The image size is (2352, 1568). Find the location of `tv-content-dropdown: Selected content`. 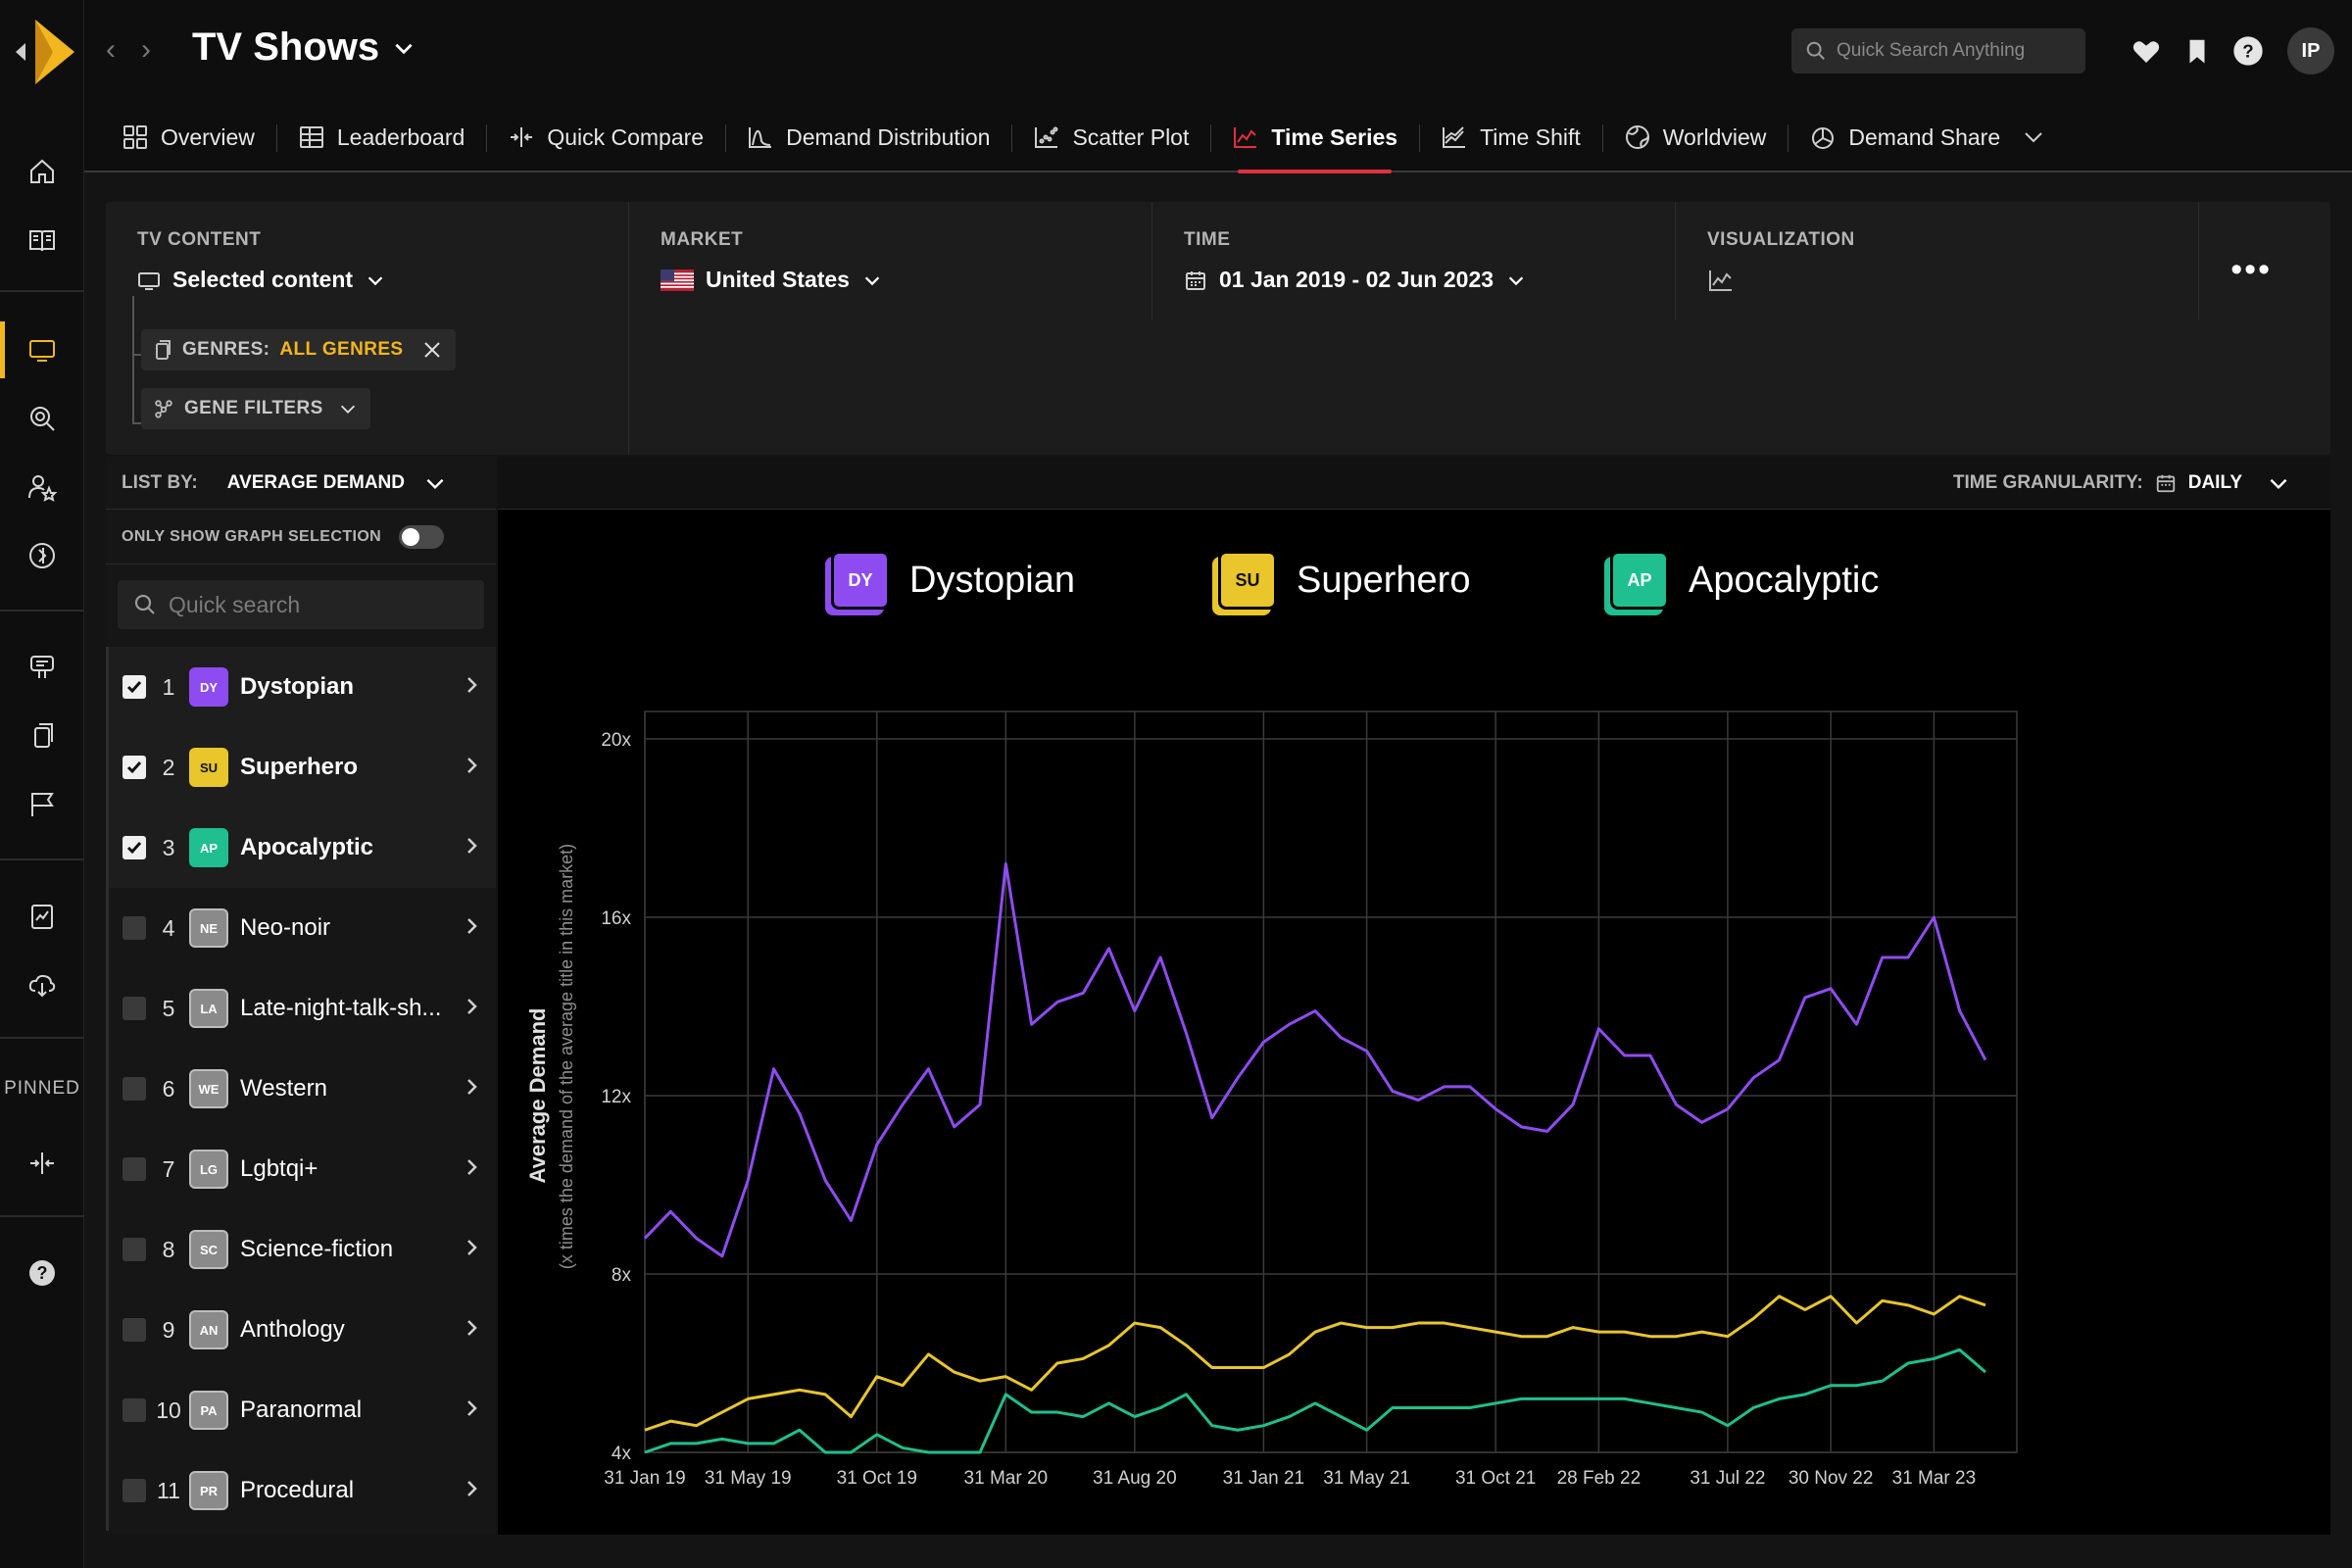

tv-content-dropdown: Selected content is located at coordinates (261, 280).